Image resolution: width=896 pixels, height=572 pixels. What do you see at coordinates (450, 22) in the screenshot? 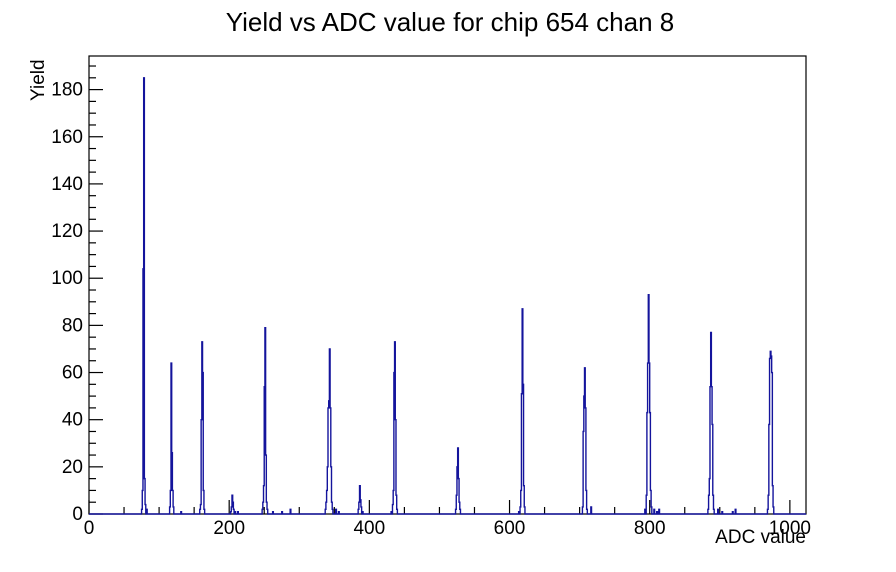
I see `chart-title: Yield vs ADC value for chip 654 chan 8` at bounding box center [450, 22].